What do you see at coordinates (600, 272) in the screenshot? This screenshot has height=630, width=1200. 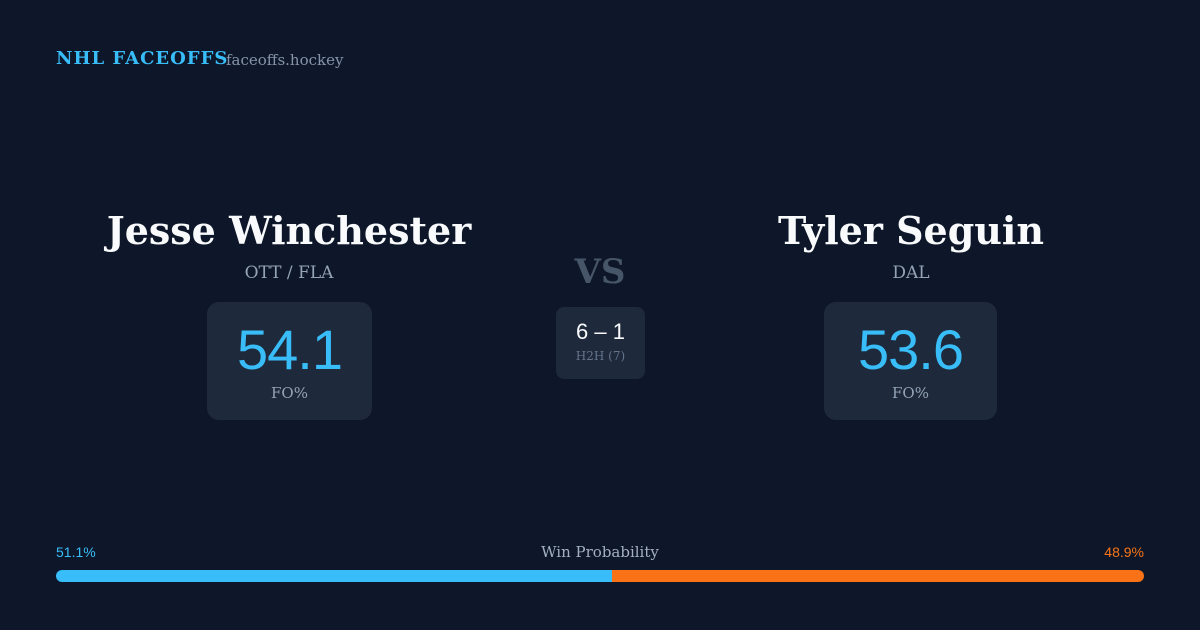 I see `versus: VS` at bounding box center [600, 272].